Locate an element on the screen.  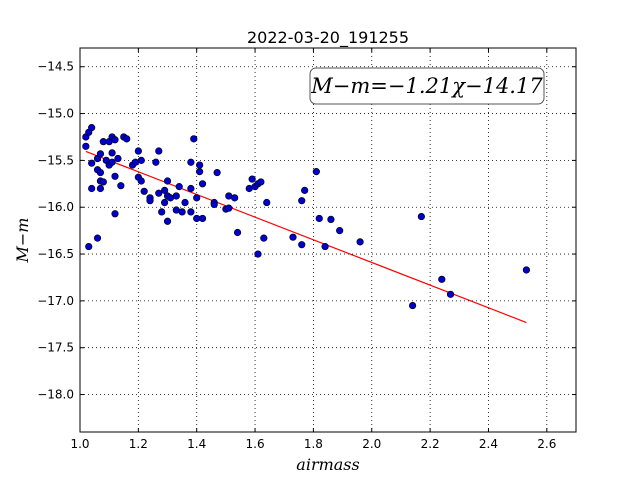
y-tick-label: −15.0 is located at coordinates (55, 114).